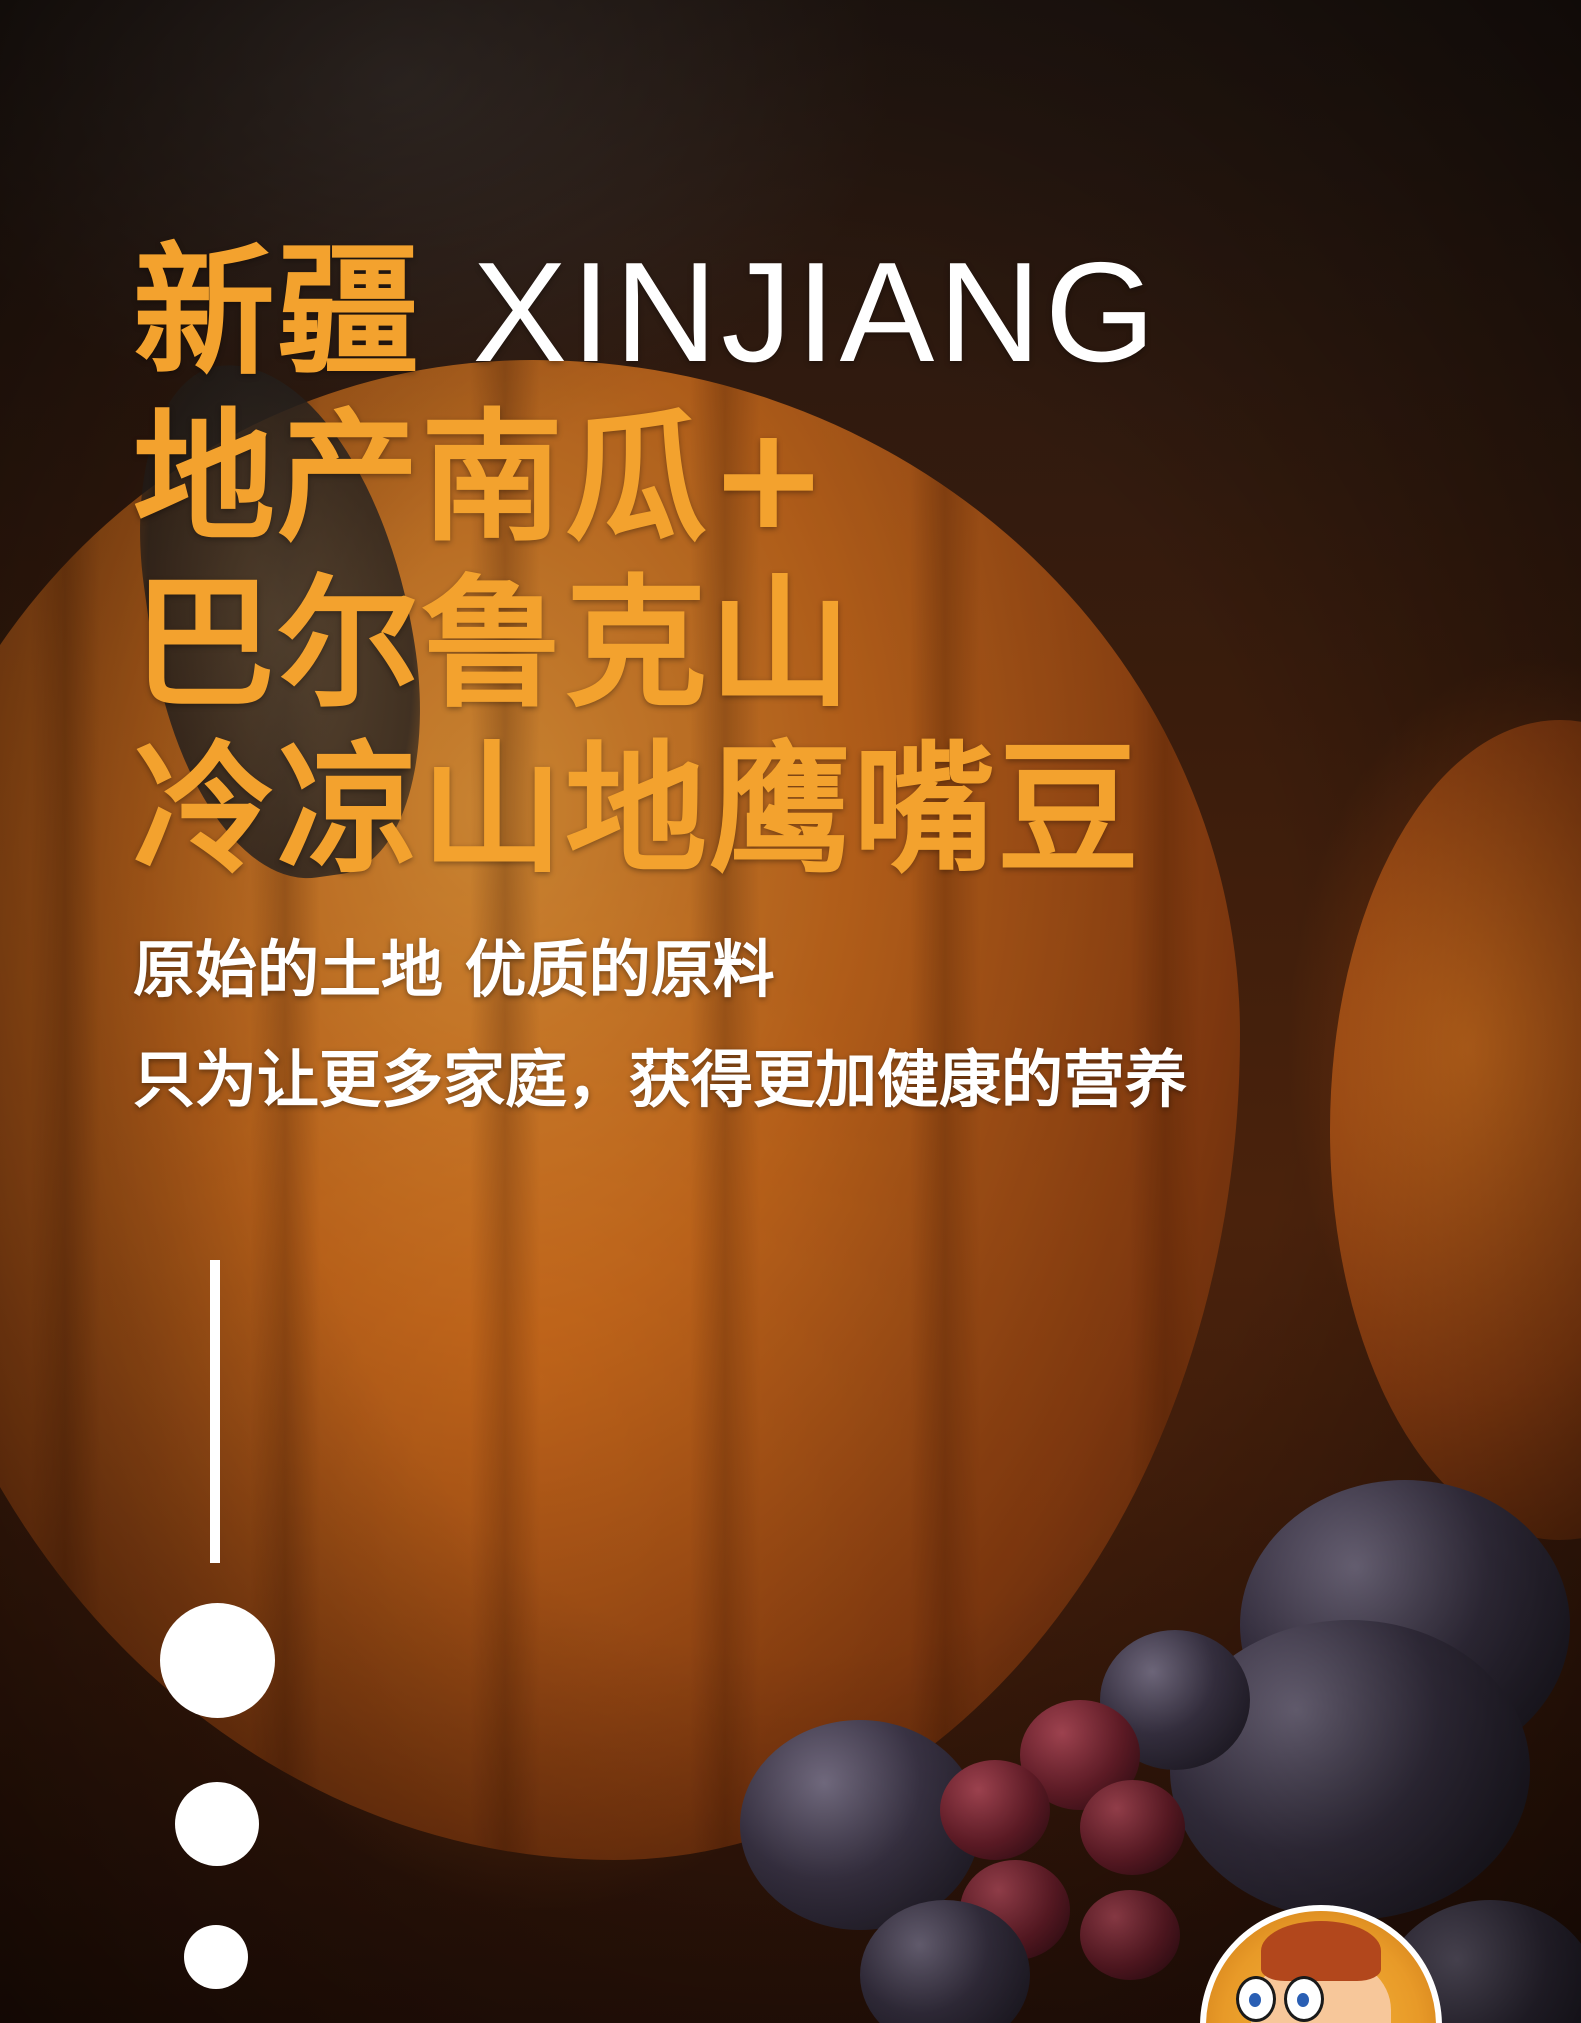 The width and height of the screenshot is (1581, 2023). I want to click on tagline-line-1: 原始的土地 优质的原料, so click(454, 969).